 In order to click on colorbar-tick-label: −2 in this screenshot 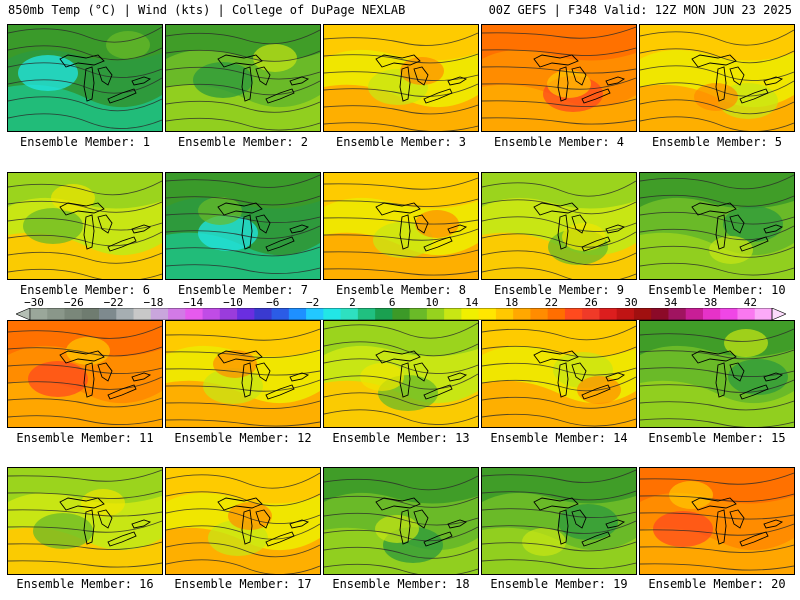, I will do `click(312, 302)`.